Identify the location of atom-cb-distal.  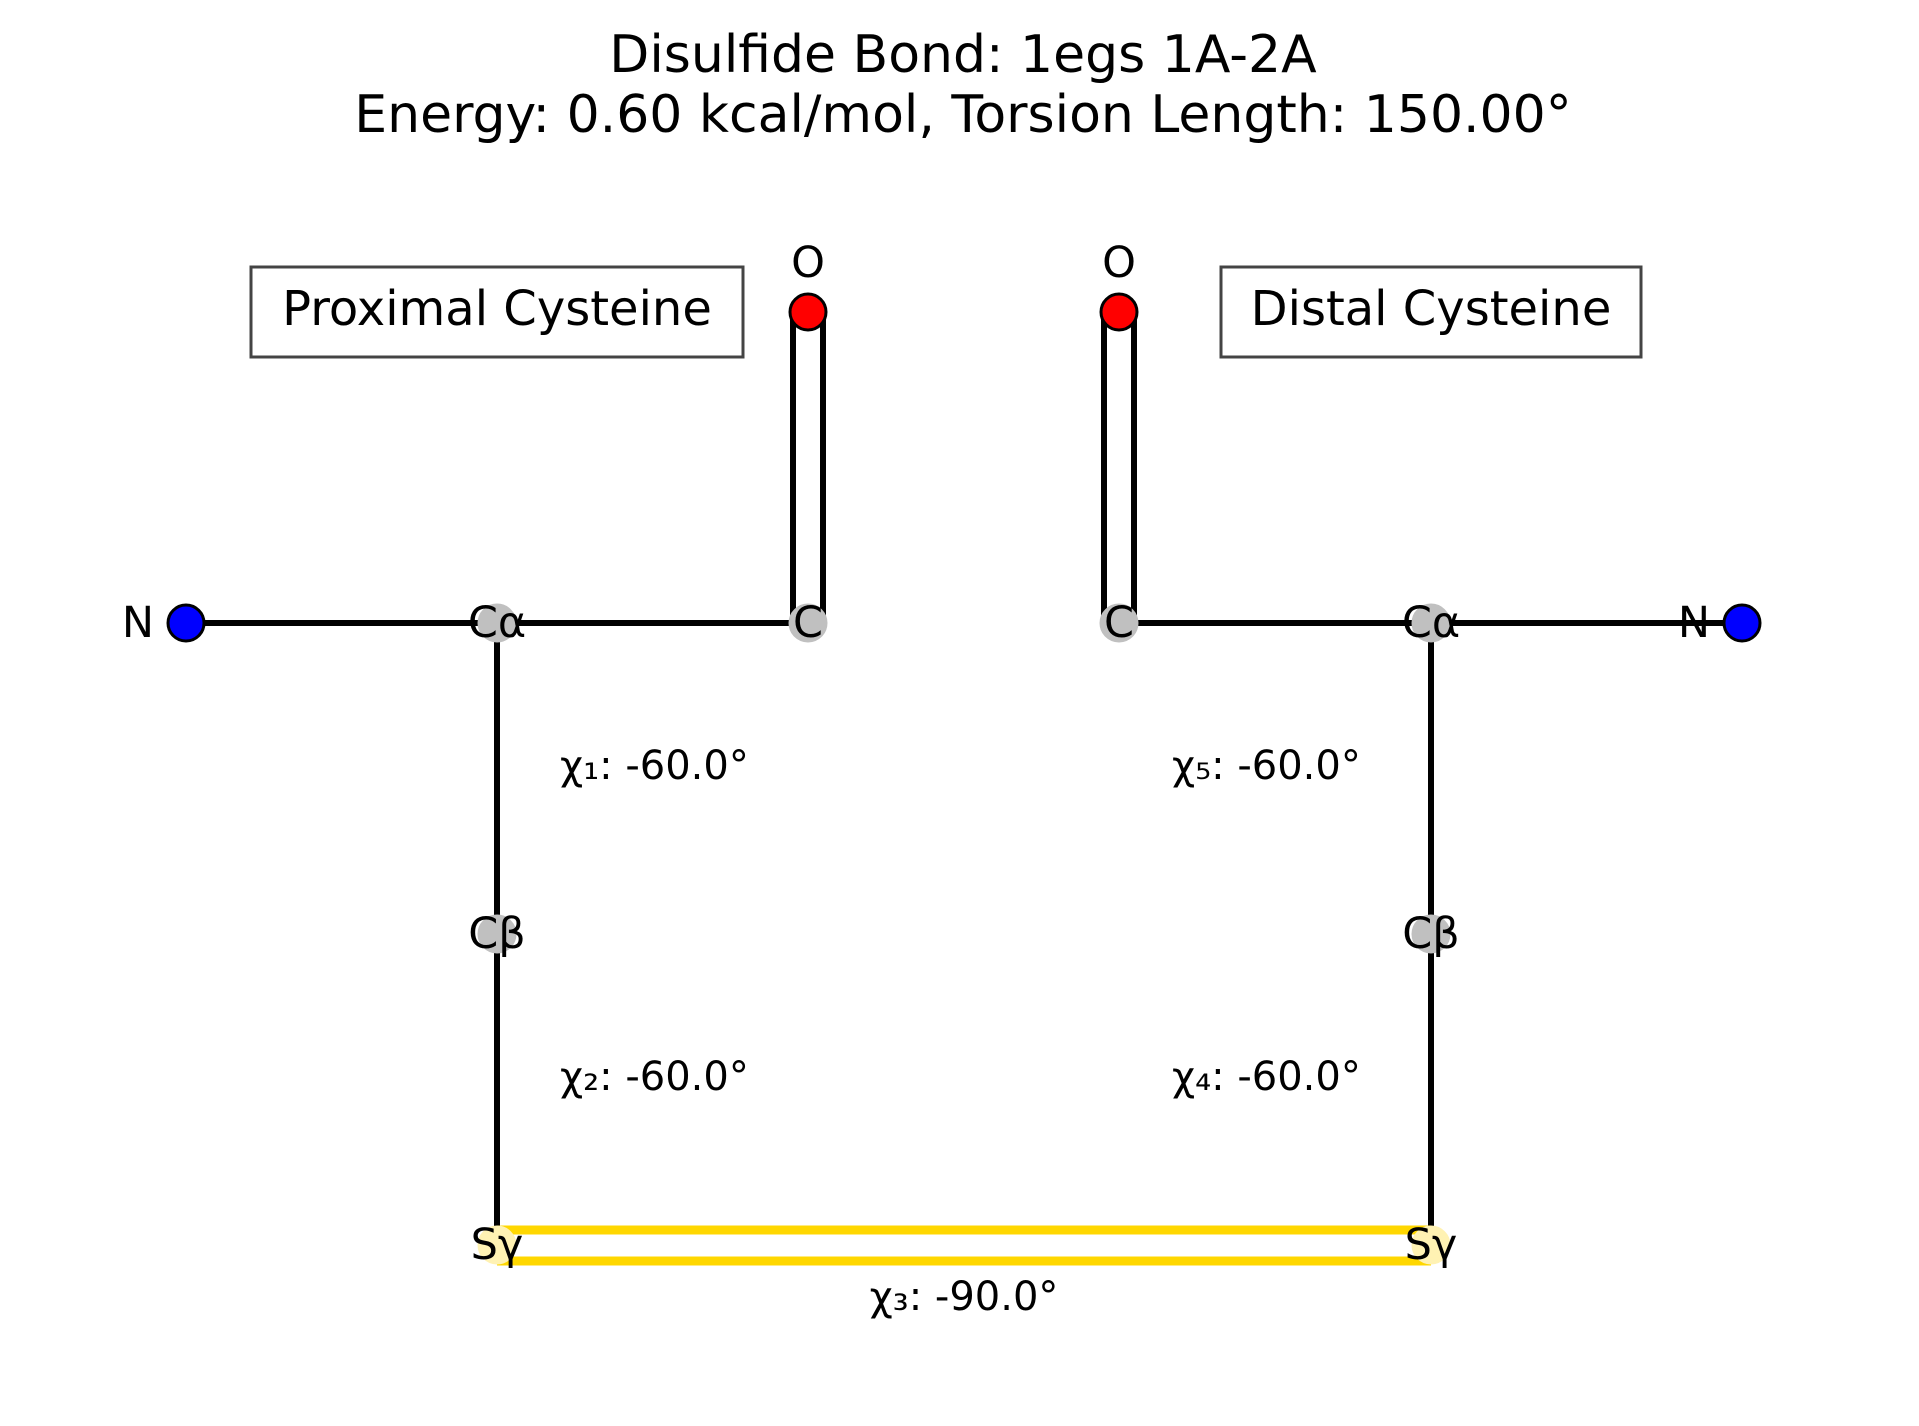
(1431, 934).